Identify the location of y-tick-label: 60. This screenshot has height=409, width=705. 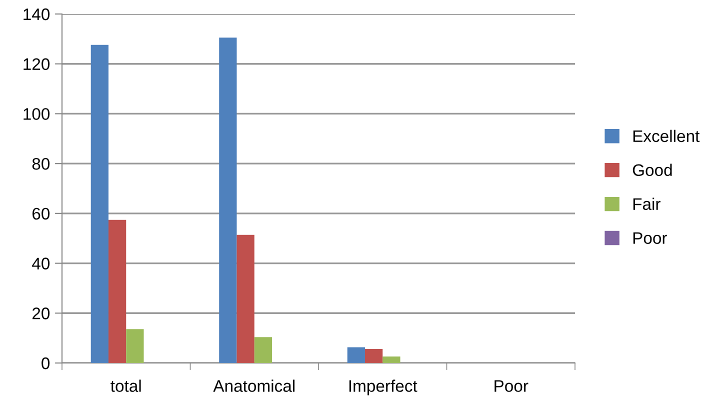
(41, 214).